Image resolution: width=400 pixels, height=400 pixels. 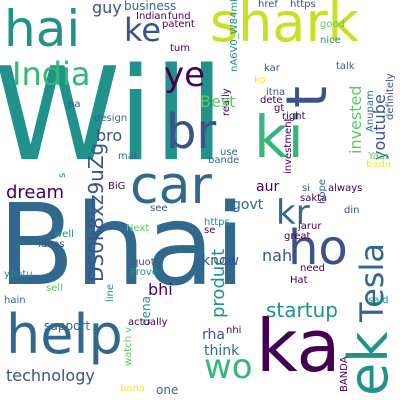 What do you see at coordinates (234, 36) in the screenshot?
I see `word-na6v0: nA6V0_W84mK` at bounding box center [234, 36].